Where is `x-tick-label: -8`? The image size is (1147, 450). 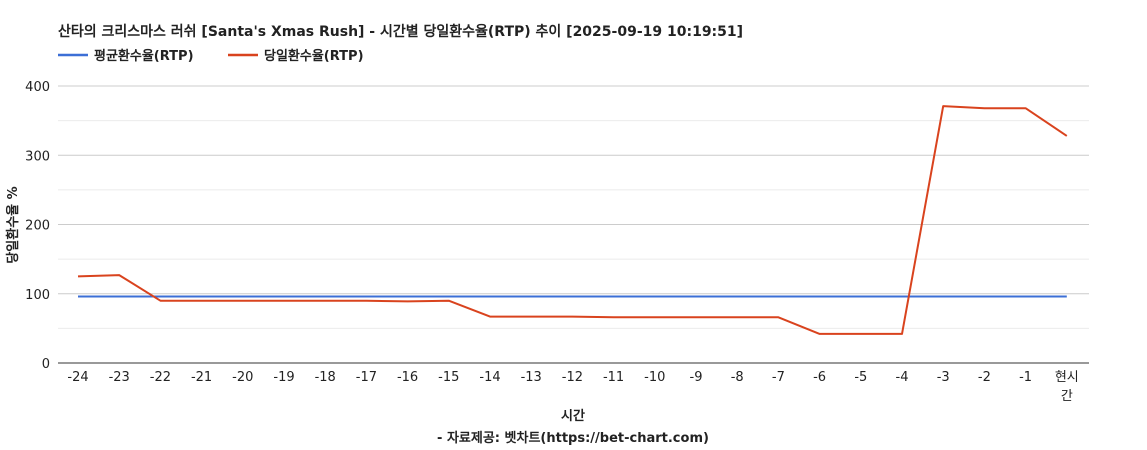
x-tick-label: -8 is located at coordinates (737, 377).